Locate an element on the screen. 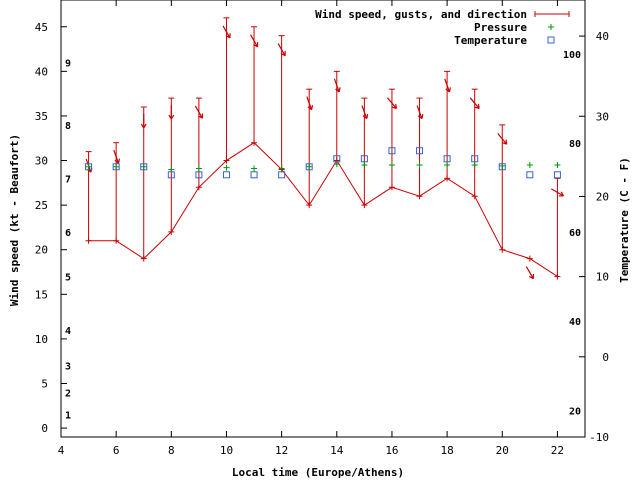 The width and height of the screenshot is (640, 480). x-tick-label: 18 is located at coordinates (446, 450).